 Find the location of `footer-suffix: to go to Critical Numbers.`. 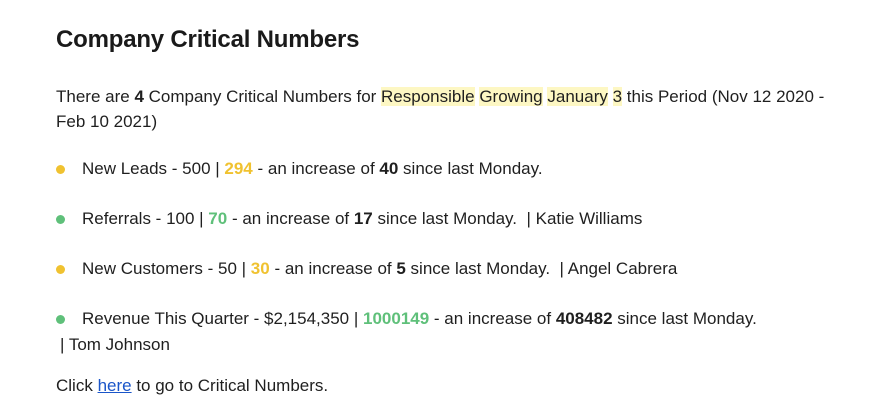

footer-suffix: to go to Critical Numbers. is located at coordinates (230, 385).